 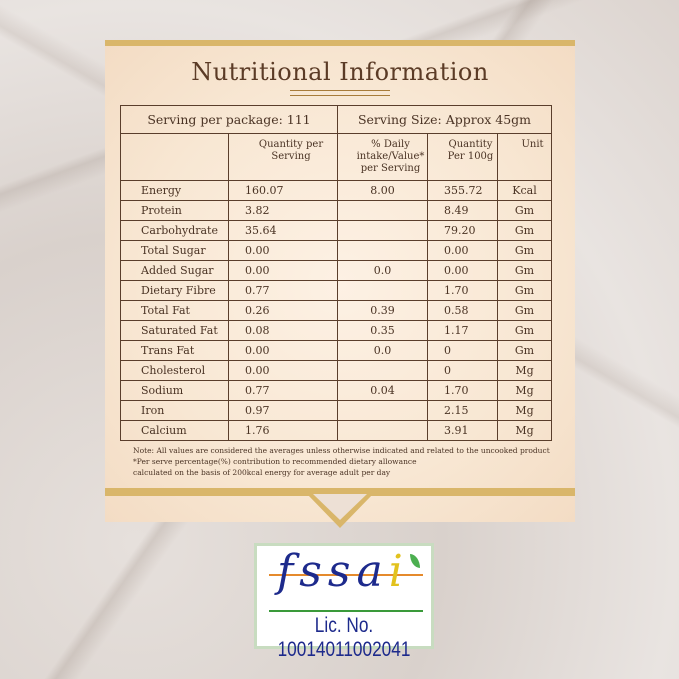 What do you see at coordinates (174, 157) in the screenshot?
I see `header-blank` at bounding box center [174, 157].